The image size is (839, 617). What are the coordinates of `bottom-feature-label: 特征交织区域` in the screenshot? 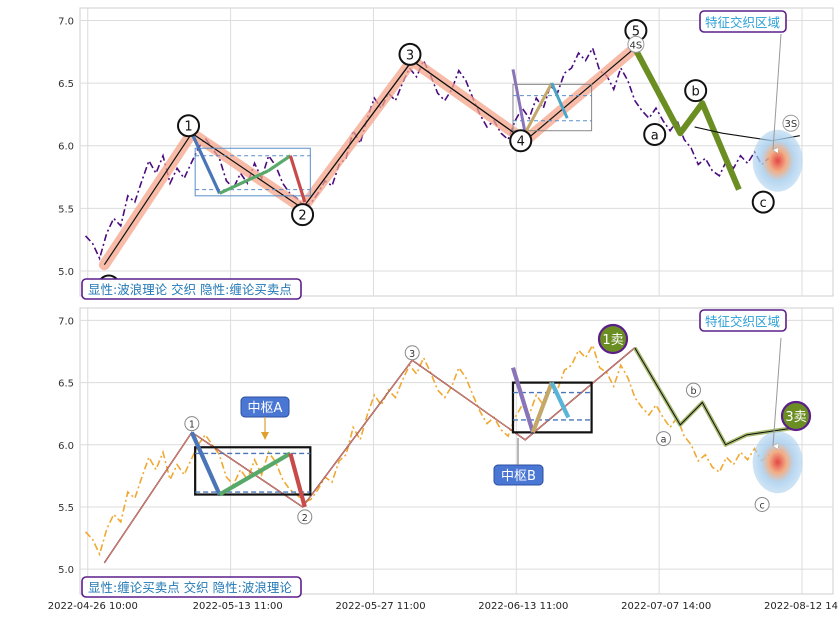 It's located at (743, 320).